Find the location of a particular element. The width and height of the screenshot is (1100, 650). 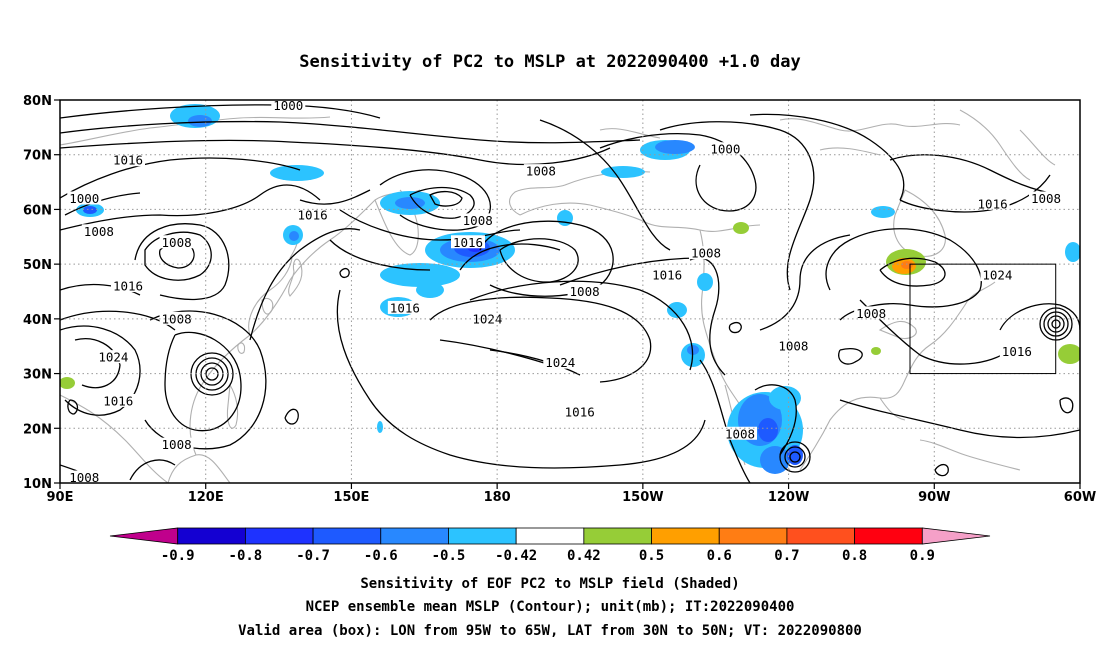

colorbar-label: 0.7 is located at coordinates (786, 556).